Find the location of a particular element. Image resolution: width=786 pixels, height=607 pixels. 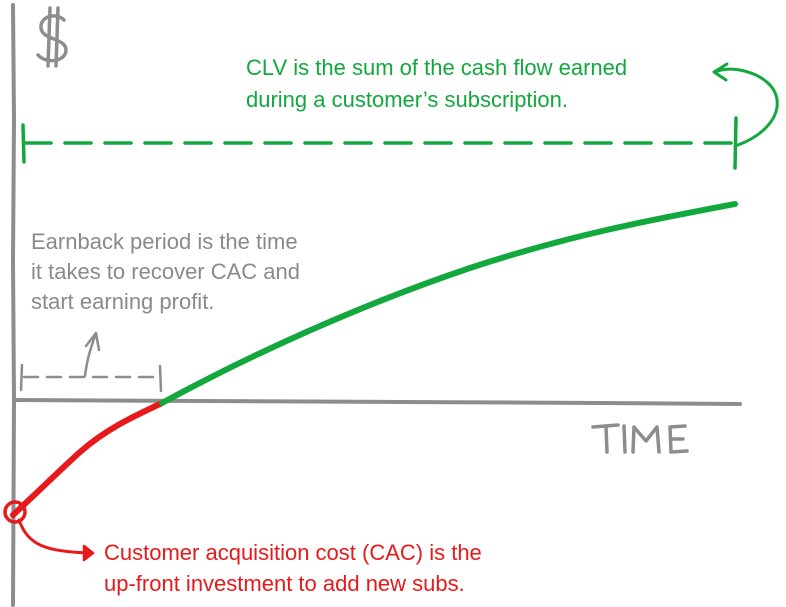

cac-pointer-arrow is located at coordinates (55, 536).